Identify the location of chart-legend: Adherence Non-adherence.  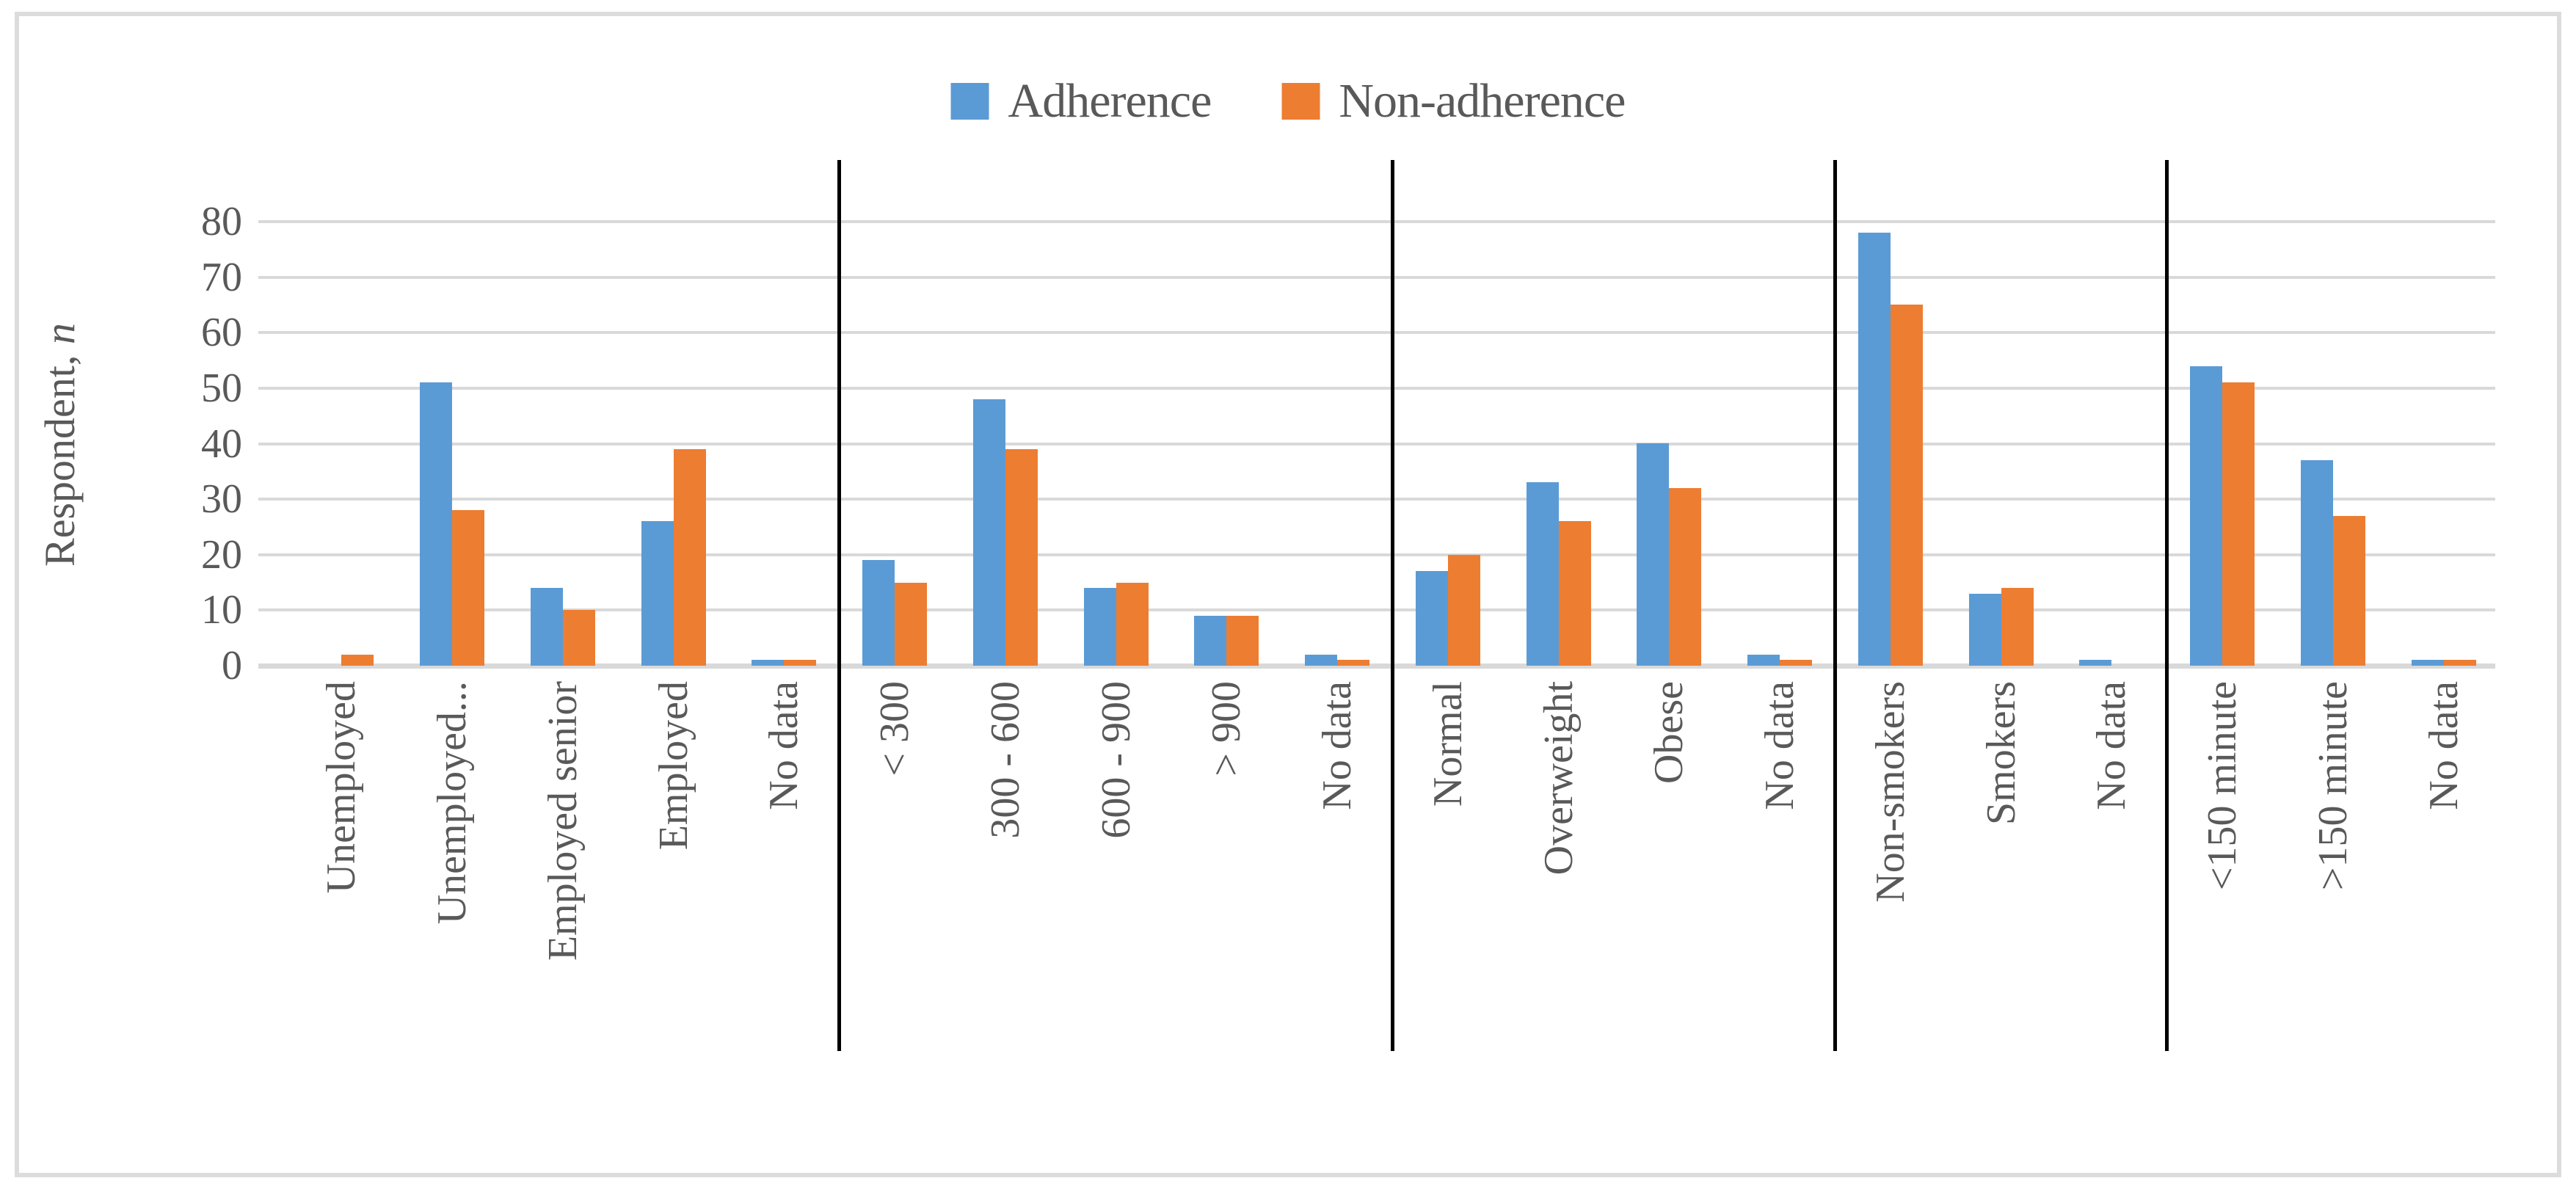
(1288, 101).